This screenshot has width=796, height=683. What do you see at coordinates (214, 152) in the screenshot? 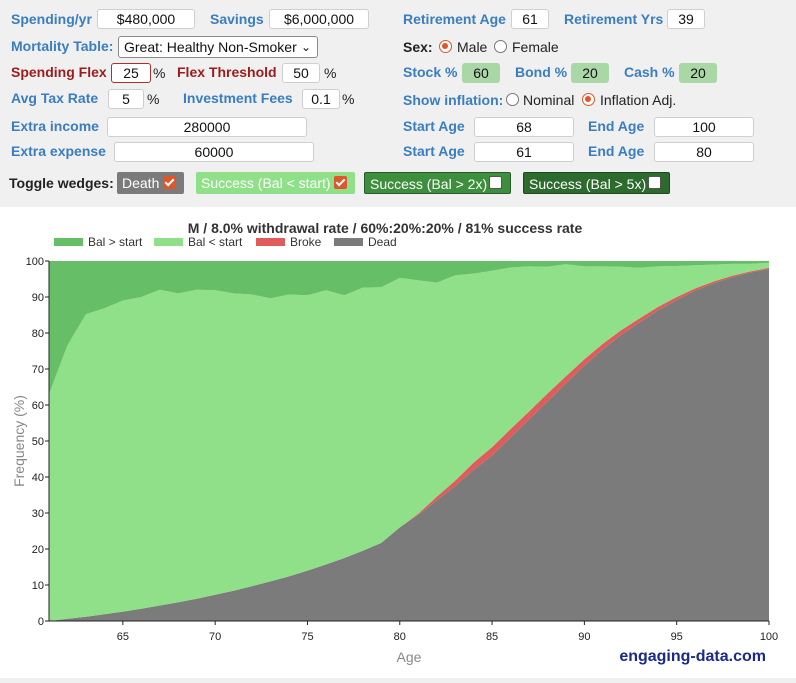
I see `extra-expense-input: 60000` at bounding box center [214, 152].